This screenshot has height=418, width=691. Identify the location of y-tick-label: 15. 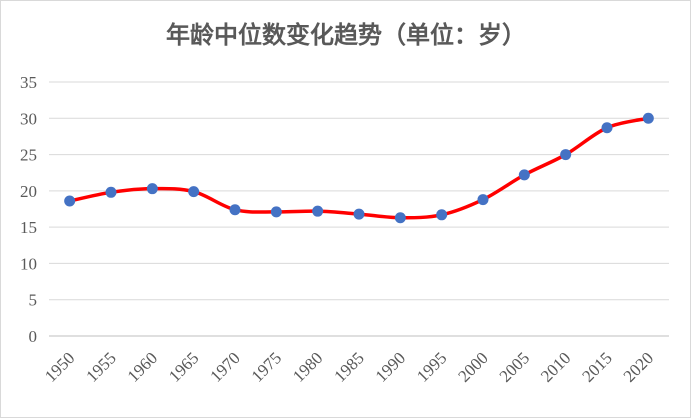
(28, 227).